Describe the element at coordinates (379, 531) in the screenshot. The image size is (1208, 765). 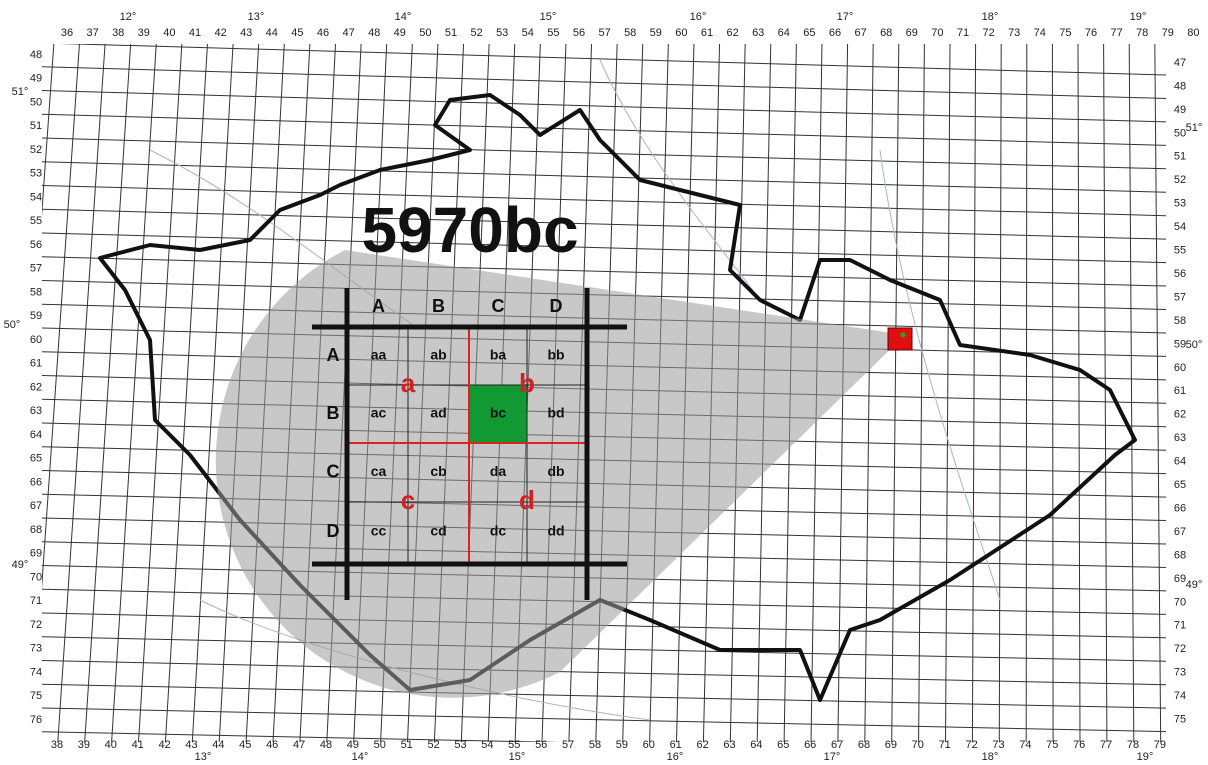
I see `cell-label: cc` at that location.